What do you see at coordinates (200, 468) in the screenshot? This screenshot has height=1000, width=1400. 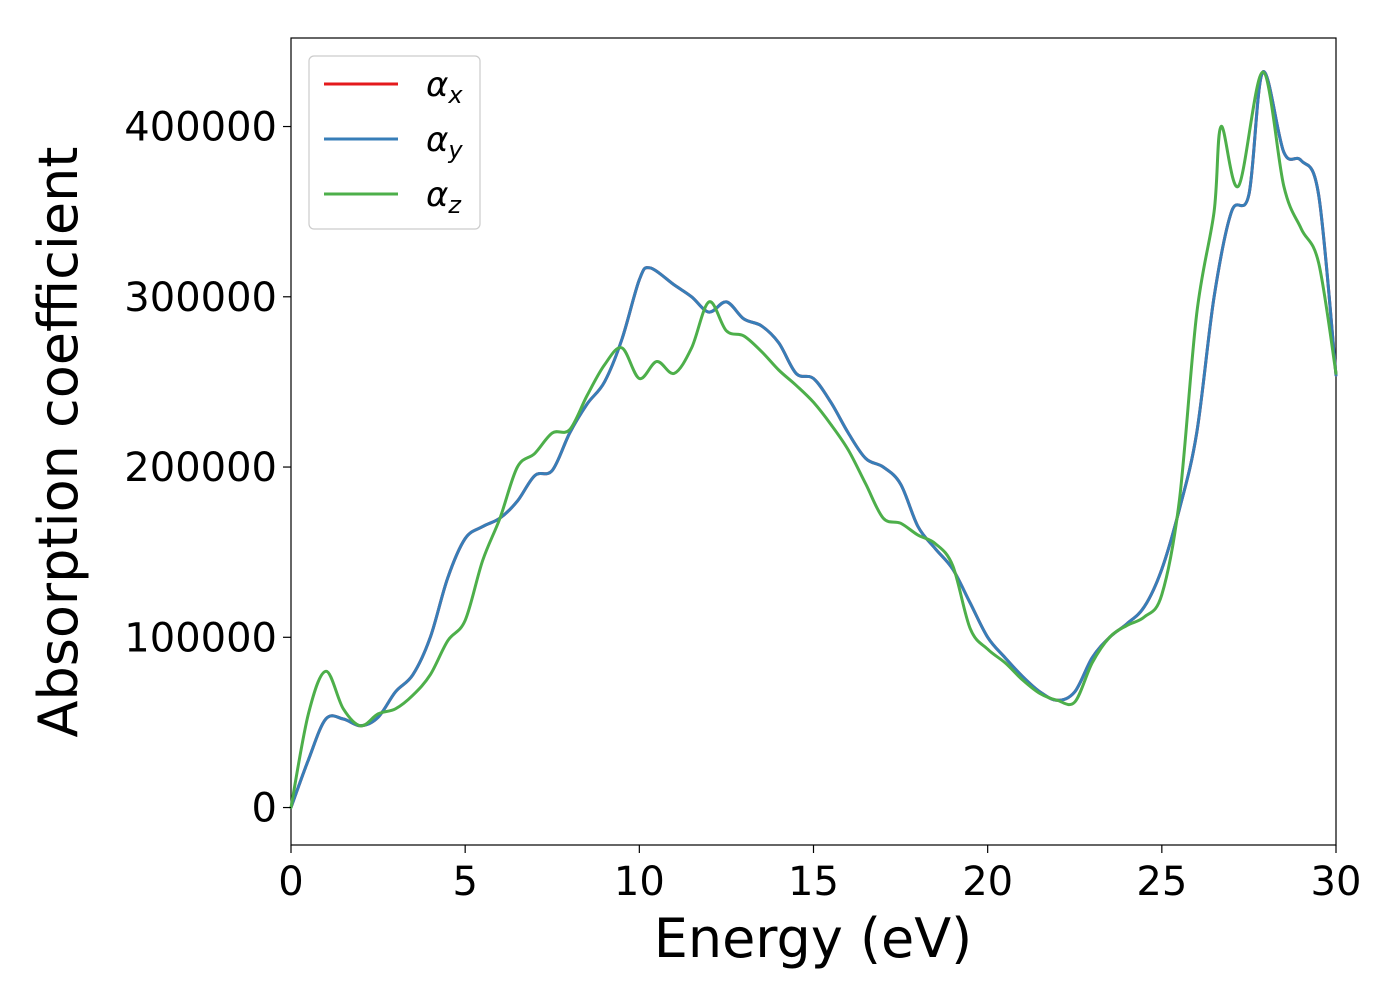 I see `y-tick-label: 200000` at bounding box center [200, 468].